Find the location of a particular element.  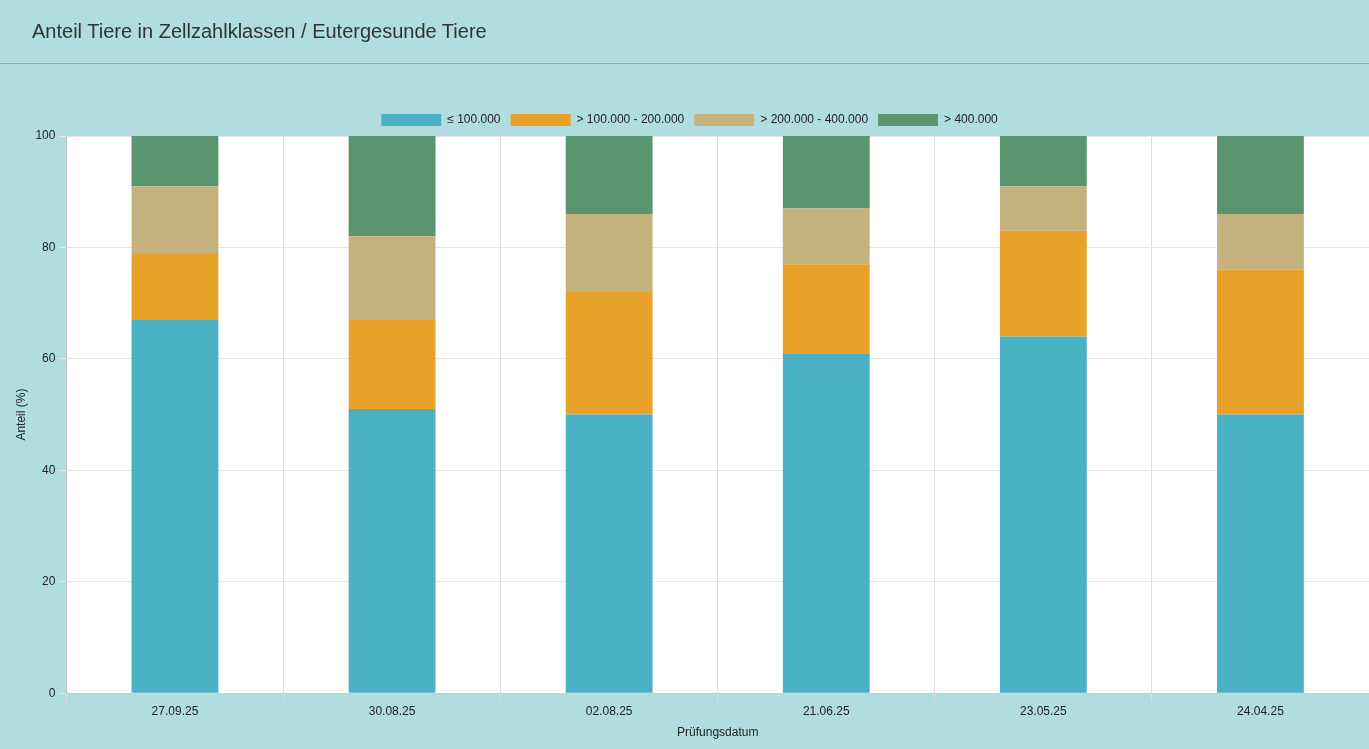

legend-label: > 200.000 - 400.000 is located at coordinates (814, 119).